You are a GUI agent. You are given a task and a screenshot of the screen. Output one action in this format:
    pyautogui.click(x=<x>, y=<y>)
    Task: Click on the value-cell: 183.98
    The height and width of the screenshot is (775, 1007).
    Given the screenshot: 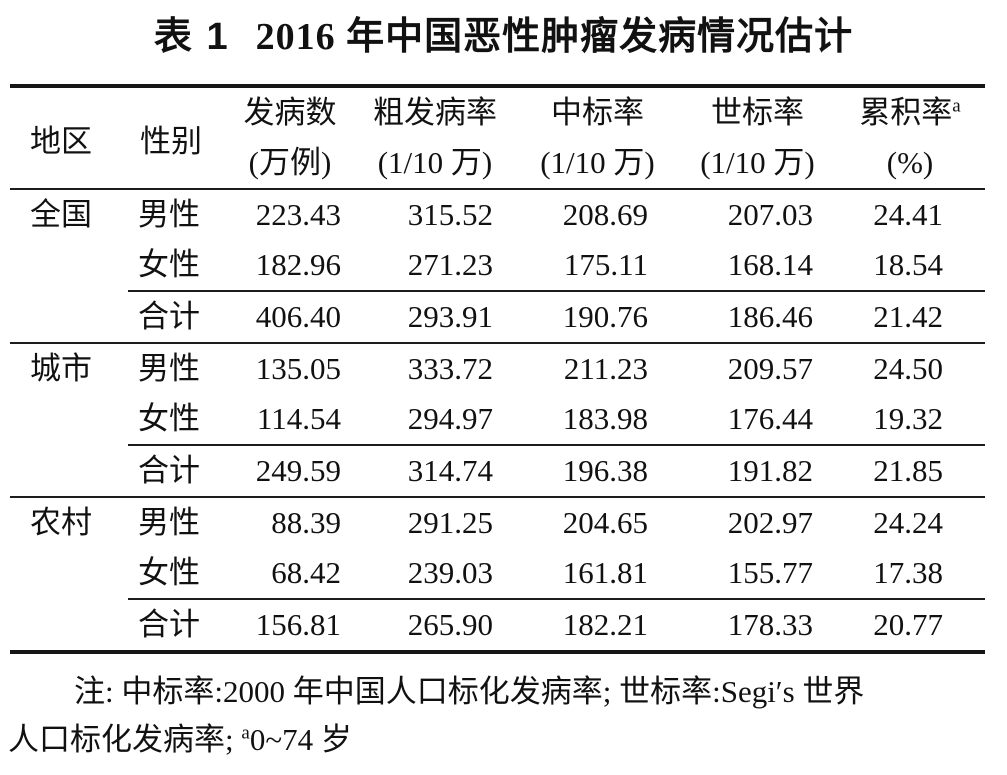 What is the action you would take?
    pyautogui.click(x=605, y=418)
    